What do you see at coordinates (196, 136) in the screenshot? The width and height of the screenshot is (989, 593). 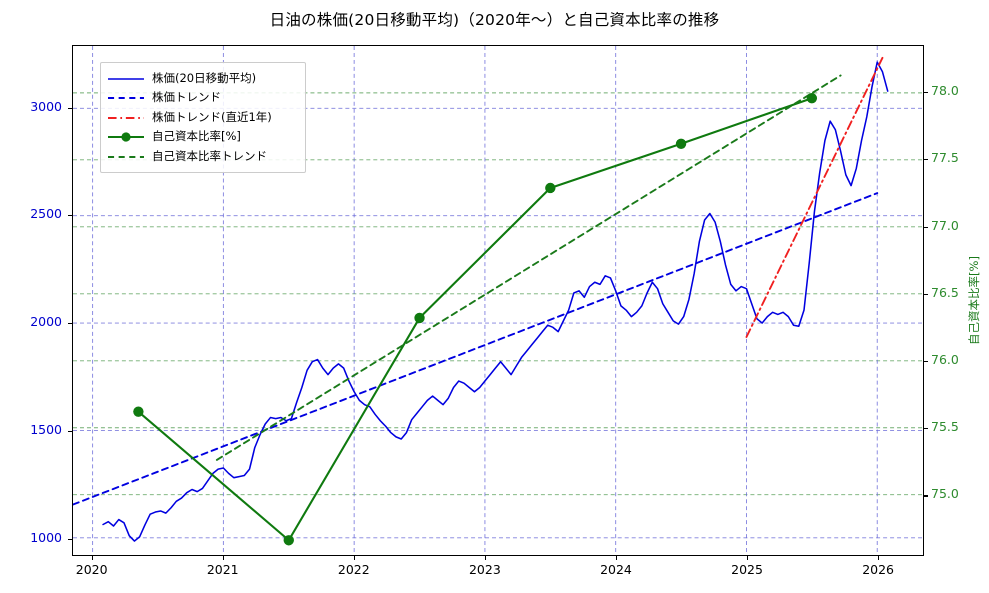 I see `legend-label: 自己資本比率[%]` at bounding box center [196, 136].